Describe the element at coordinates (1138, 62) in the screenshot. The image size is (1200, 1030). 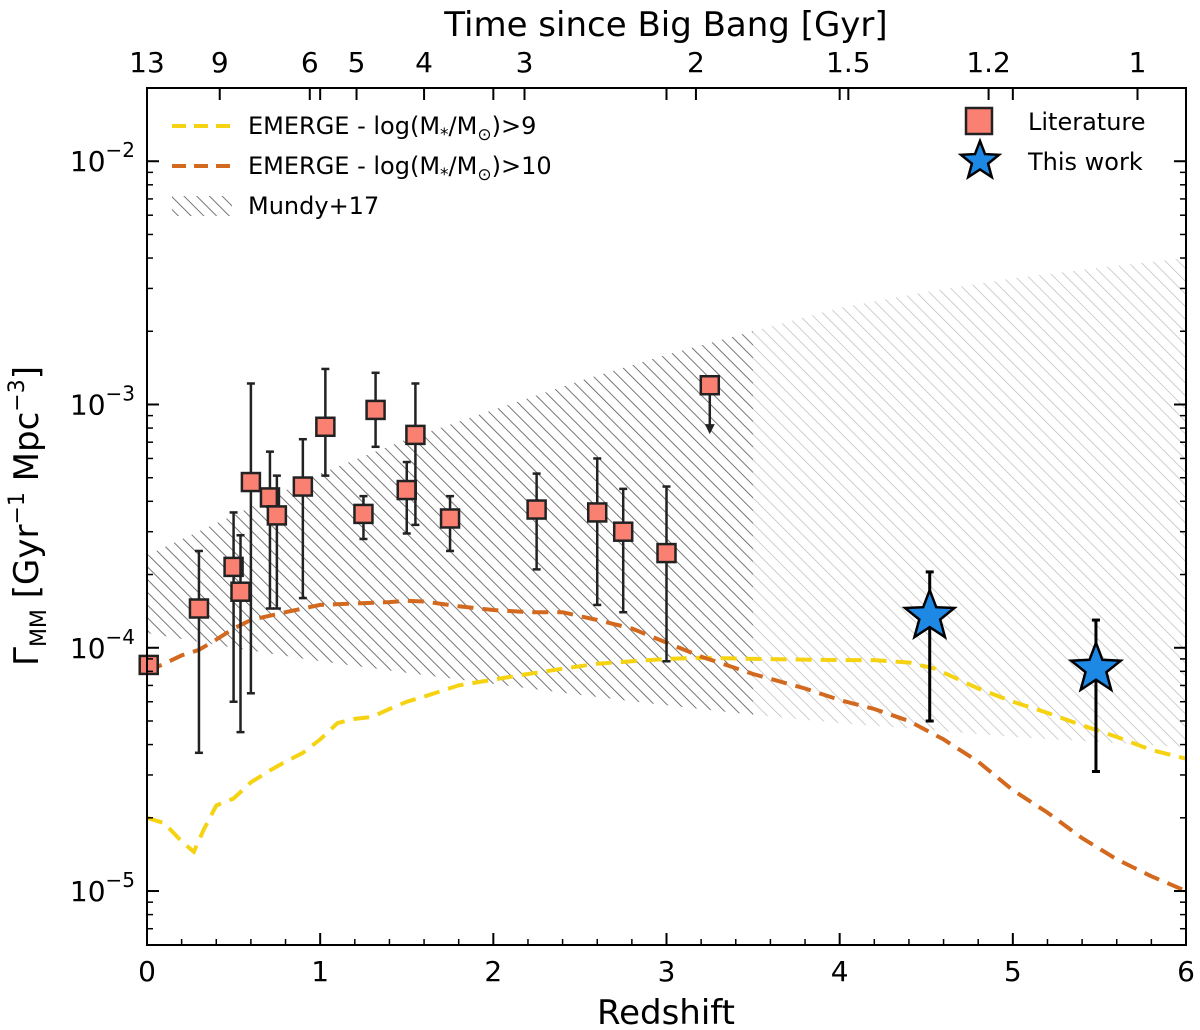
I see `top-tick-label: 1` at that location.